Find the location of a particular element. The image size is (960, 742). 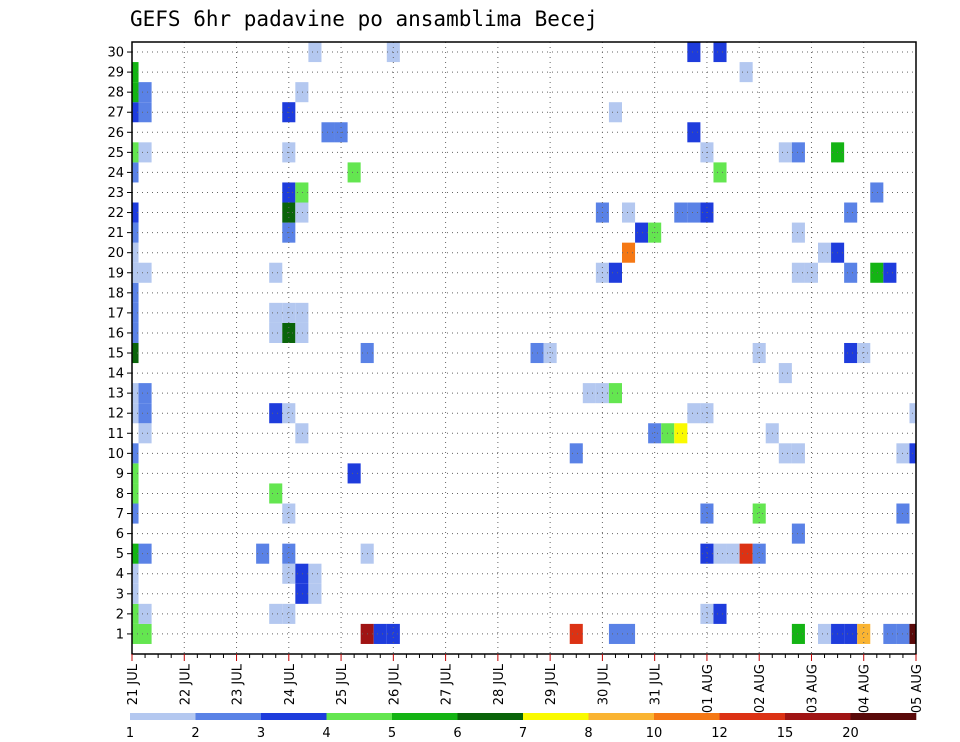

colorbar: 1 2 3 4 5 6 7 8 10 12 15 20 is located at coordinates (521, 727).